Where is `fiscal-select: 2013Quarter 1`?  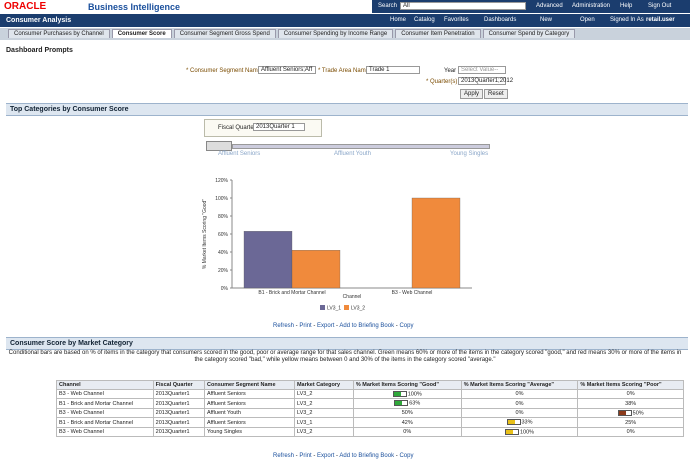
fiscal-select: 2013Quarter 1 is located at coordinates (279, 127).